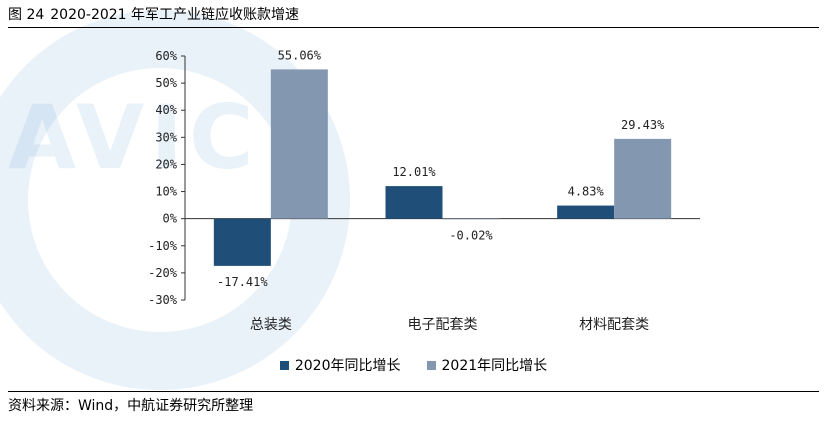 This screenshot has width=827, height=422. Describe the element at coordinates (166, 192) in the screenshot. I see `y-tick-label: 10%` at that location.